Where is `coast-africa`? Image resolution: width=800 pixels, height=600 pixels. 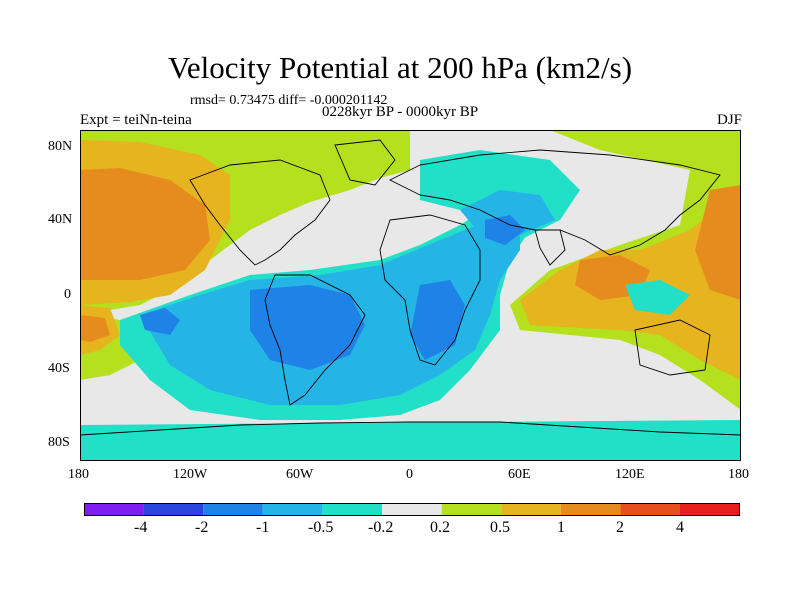 coast-africa is located at coordinates (430, 290).